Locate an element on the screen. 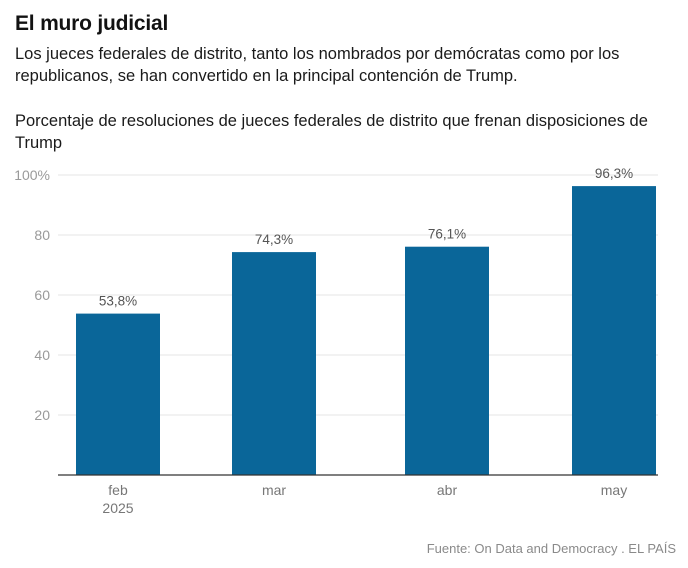  data-label: 53,8% is located at coordinates (118, 301).